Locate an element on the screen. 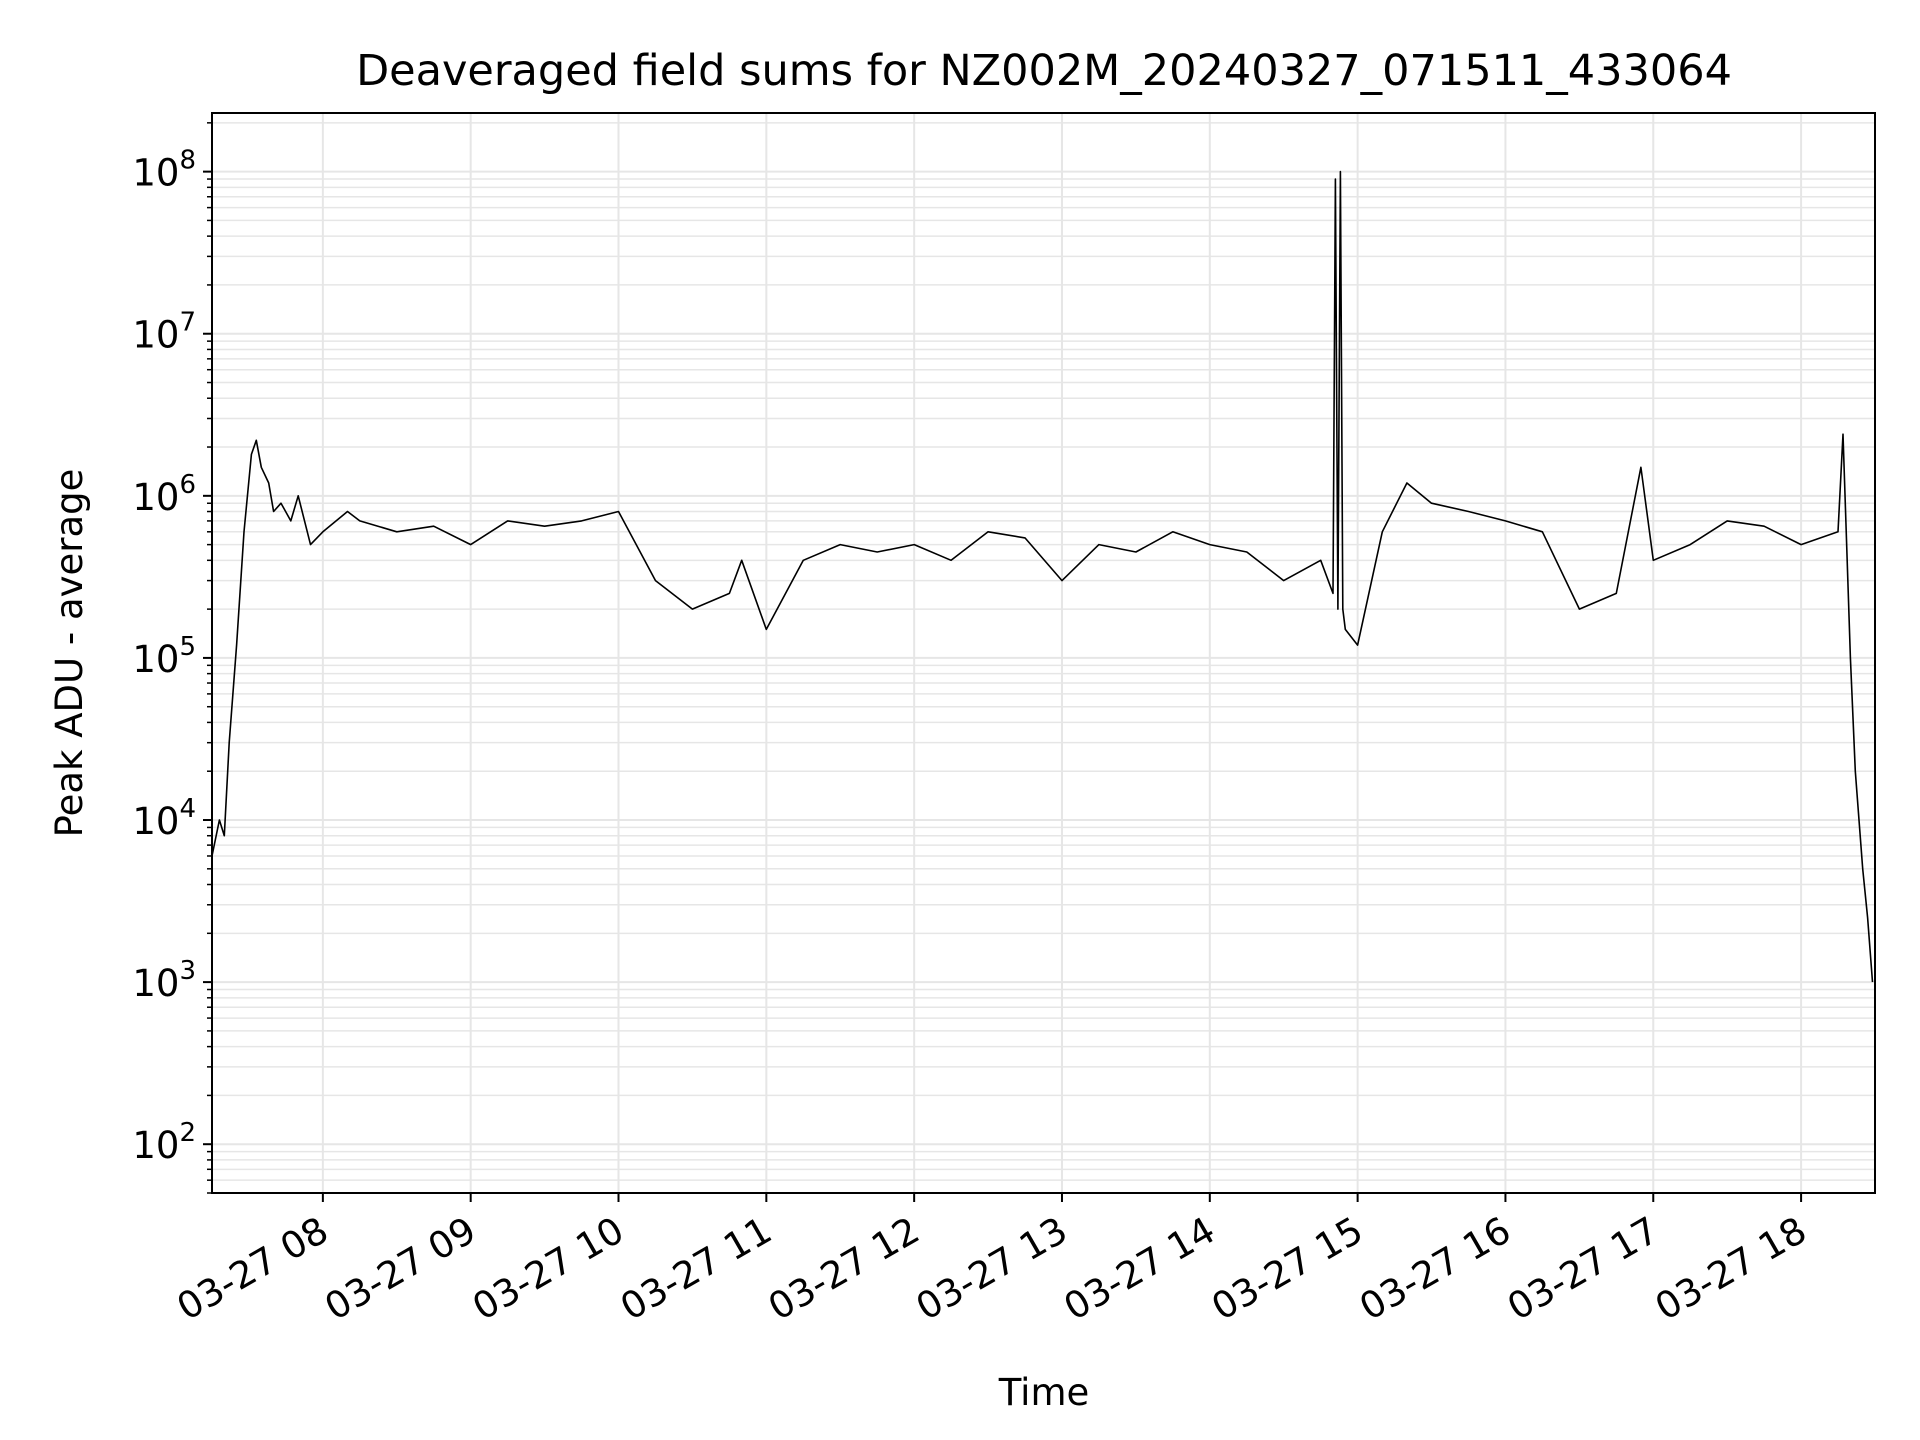 This screenshot has height=1440, width=1920. y-tick-label: 10³ is located at coordinates (164, 980).